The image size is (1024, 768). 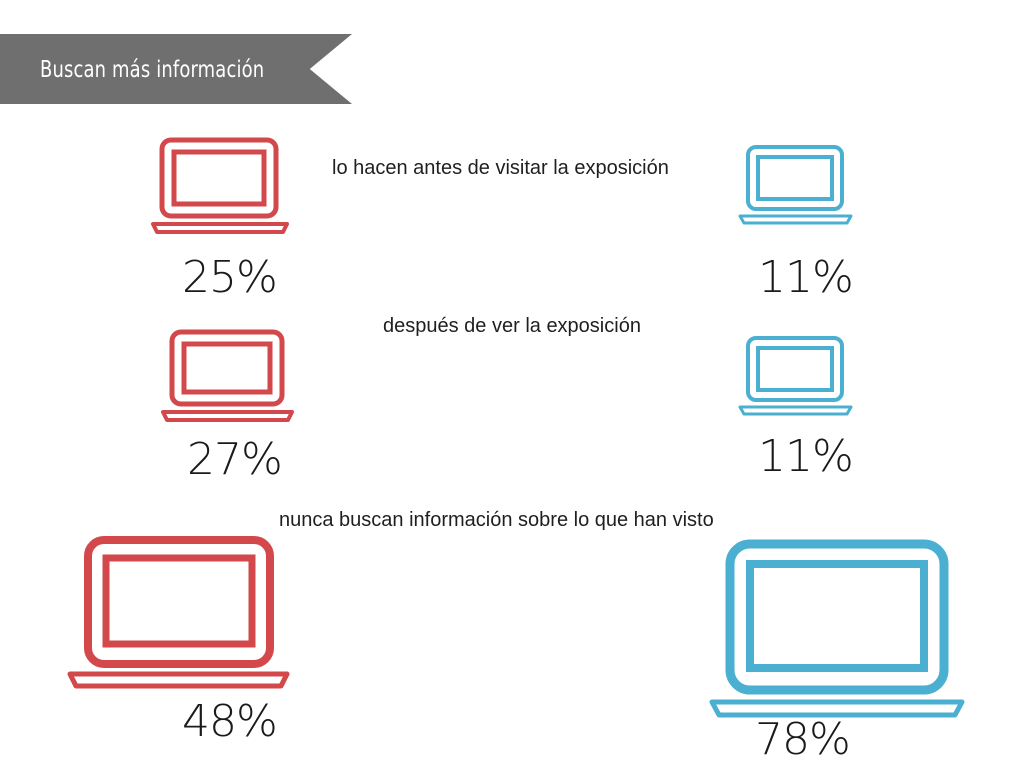 What do you see at coordinates (152, 70) in the screenshot?
I see `banner-title: Buscan más información` at bounding box center [152, 70].